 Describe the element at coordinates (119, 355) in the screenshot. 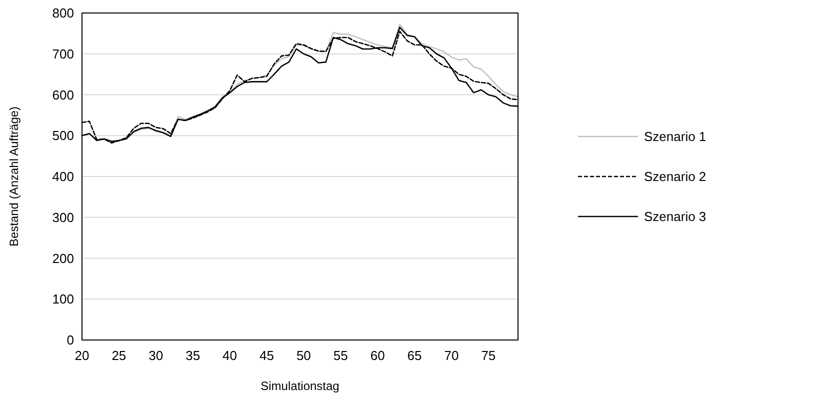

I see `x-tick-label: 25` at that location.